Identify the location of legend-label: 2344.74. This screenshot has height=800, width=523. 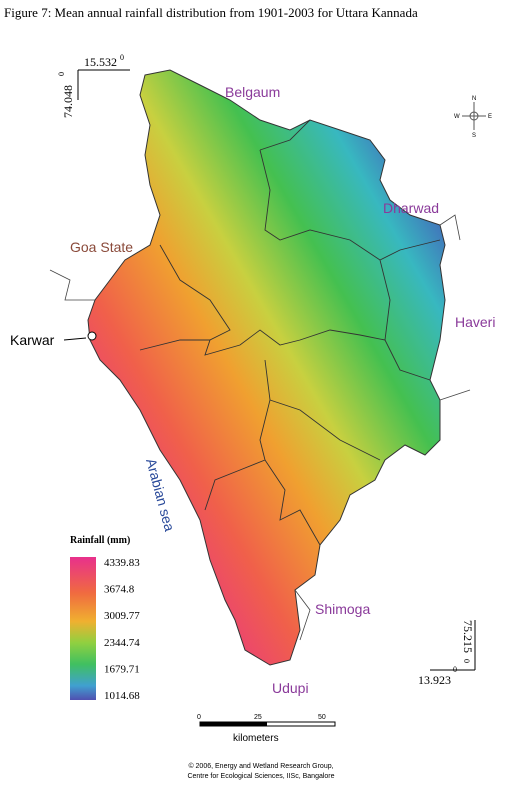
(122, 643).